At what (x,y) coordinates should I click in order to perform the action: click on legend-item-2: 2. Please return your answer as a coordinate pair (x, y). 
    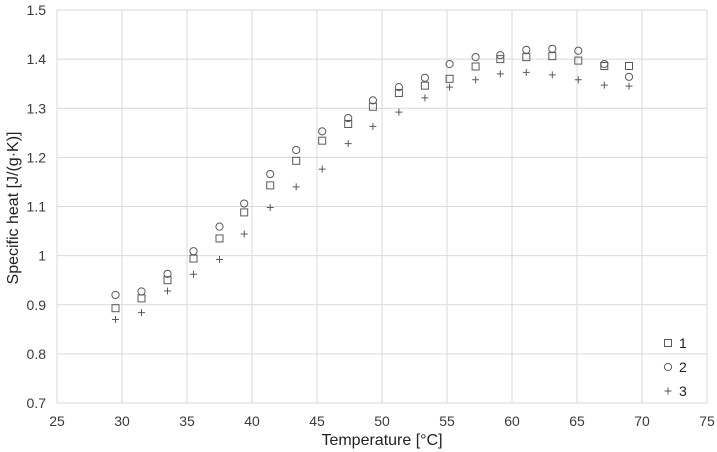
    Looking at the image, I should click on (675, 367).